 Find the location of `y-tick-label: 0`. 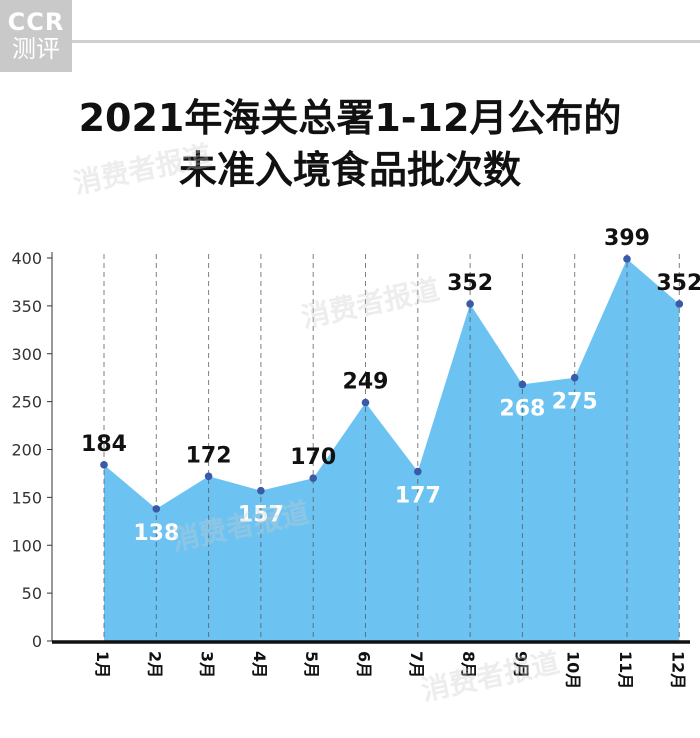

y-tick-label: 0 is located at coordinates (37, 641).